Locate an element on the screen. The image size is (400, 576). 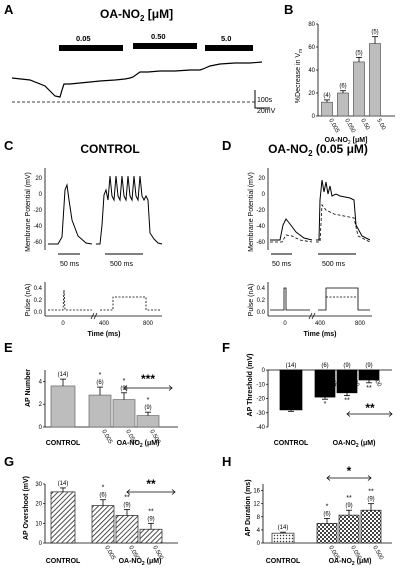
panel-b-xlabel: OA-NO2 [μM] is located at coordinates (346, 141).